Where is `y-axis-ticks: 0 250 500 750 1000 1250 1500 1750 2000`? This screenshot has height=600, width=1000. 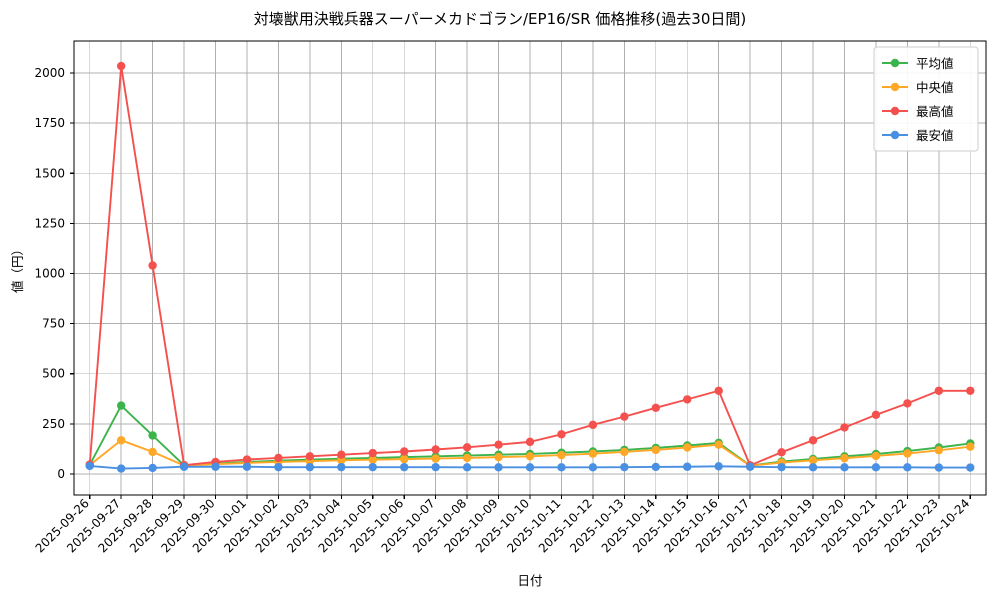
y-axis-ticks: 0 250 500 750 1000 1250 1500 1750 2000 is located at coordinates (54, 273).